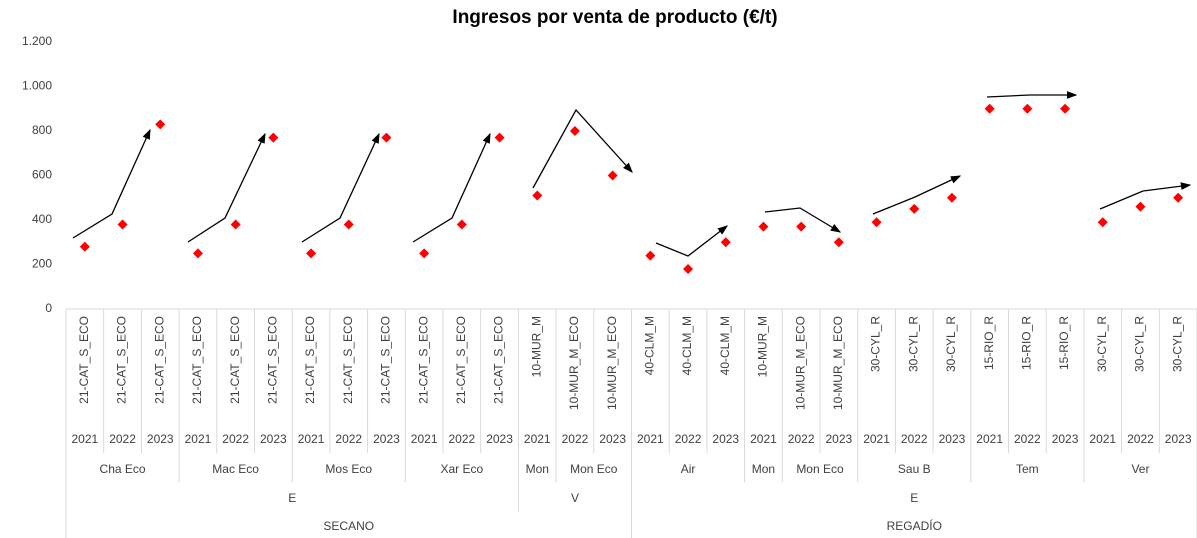  I want to click on group-label: Tem, so click(1027, 469).